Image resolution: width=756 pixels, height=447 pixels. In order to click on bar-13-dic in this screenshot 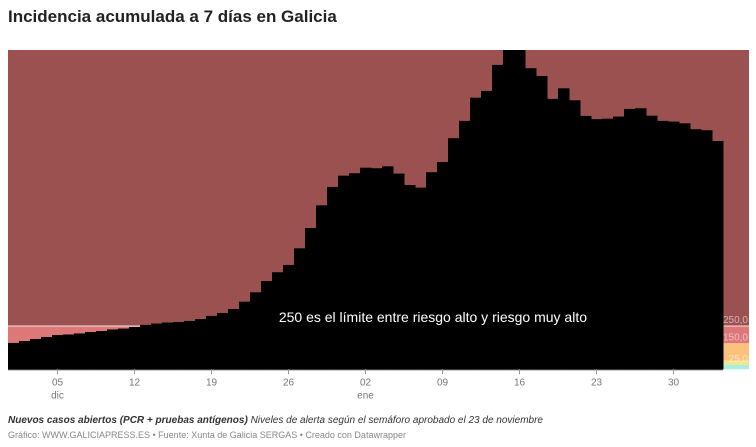, I will do `click(146, 347)`.